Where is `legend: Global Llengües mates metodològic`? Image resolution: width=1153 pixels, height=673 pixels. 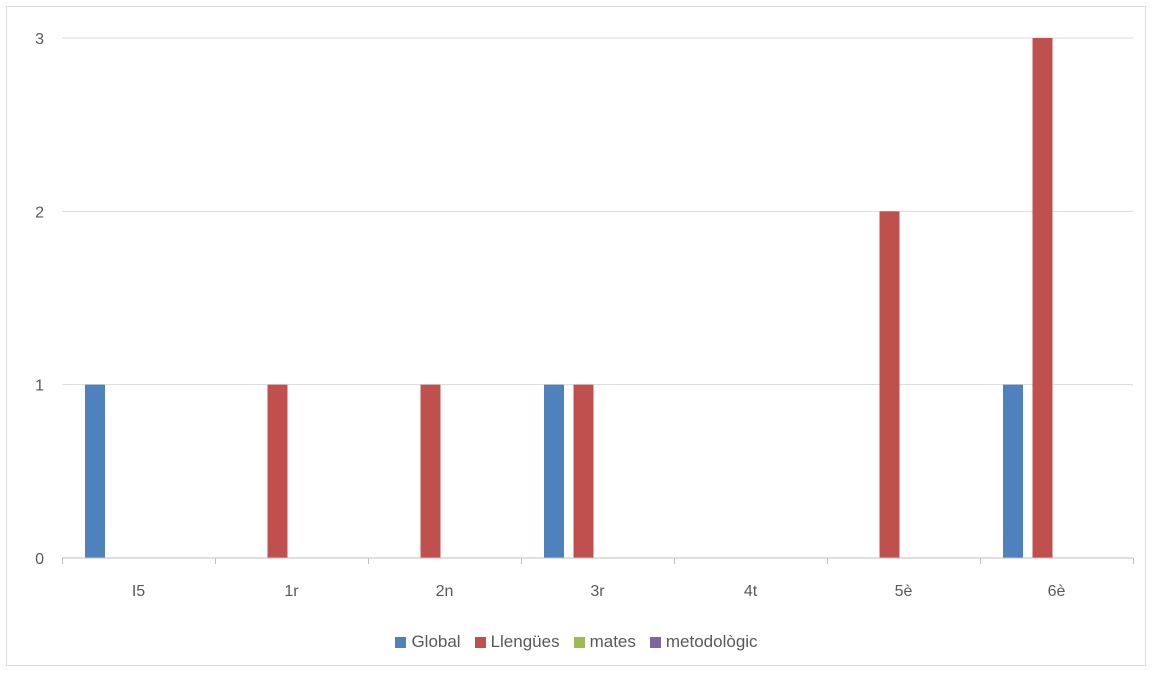
legend: Global Llengües mates metodològic is located at coordinates (576, 642).